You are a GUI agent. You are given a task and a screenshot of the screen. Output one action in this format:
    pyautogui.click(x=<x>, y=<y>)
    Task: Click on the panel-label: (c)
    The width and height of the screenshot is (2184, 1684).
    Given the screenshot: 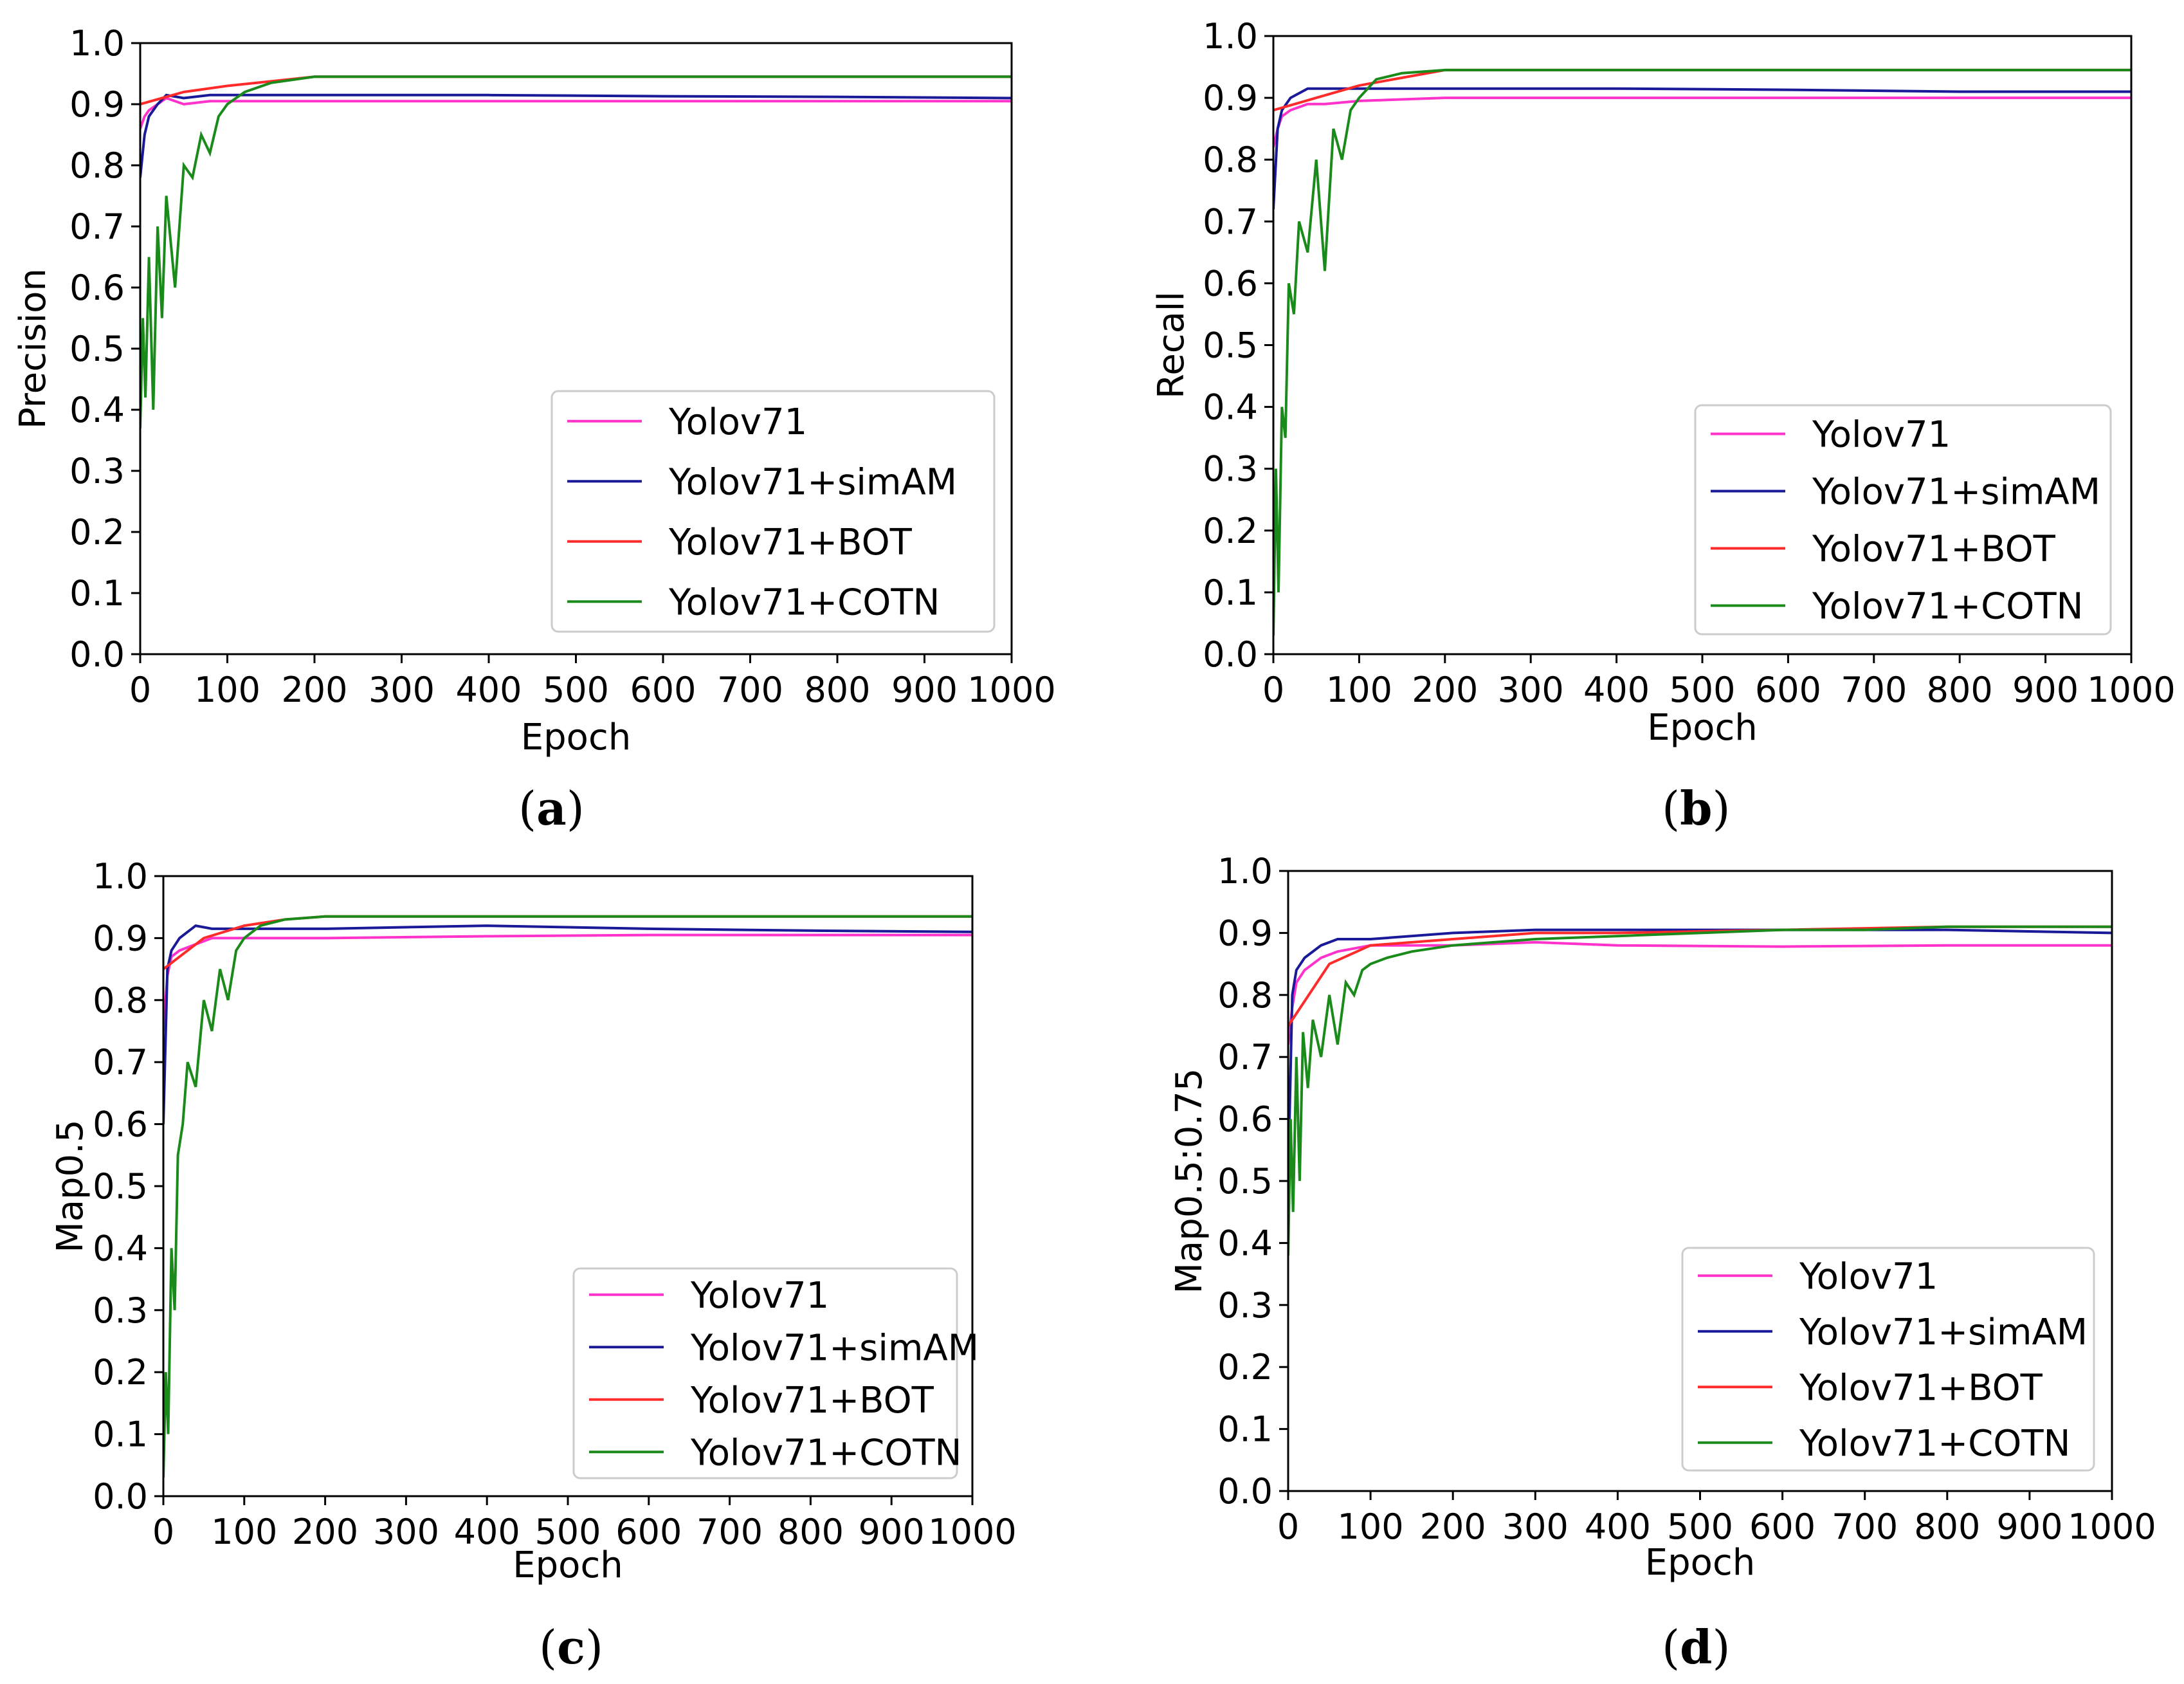 What is the action you would take?
    pyautogui.click(x=571, y=1647)
    